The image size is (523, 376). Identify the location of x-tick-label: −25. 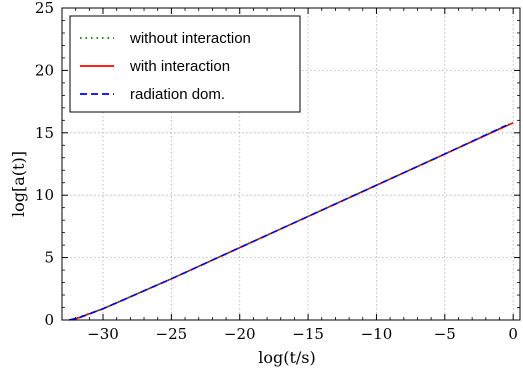
(172, 334).